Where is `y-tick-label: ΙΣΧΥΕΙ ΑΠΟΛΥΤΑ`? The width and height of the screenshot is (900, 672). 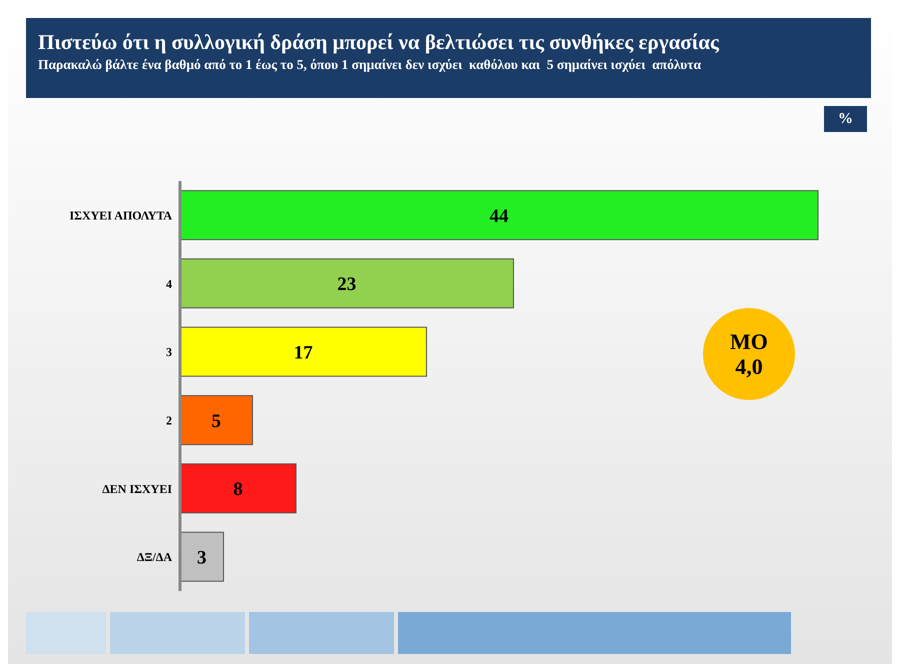
y-tick-label: ΙΣΧΥΕΙ ΑΠΟΛΥΤΑ is located at coordinates (120, 215).